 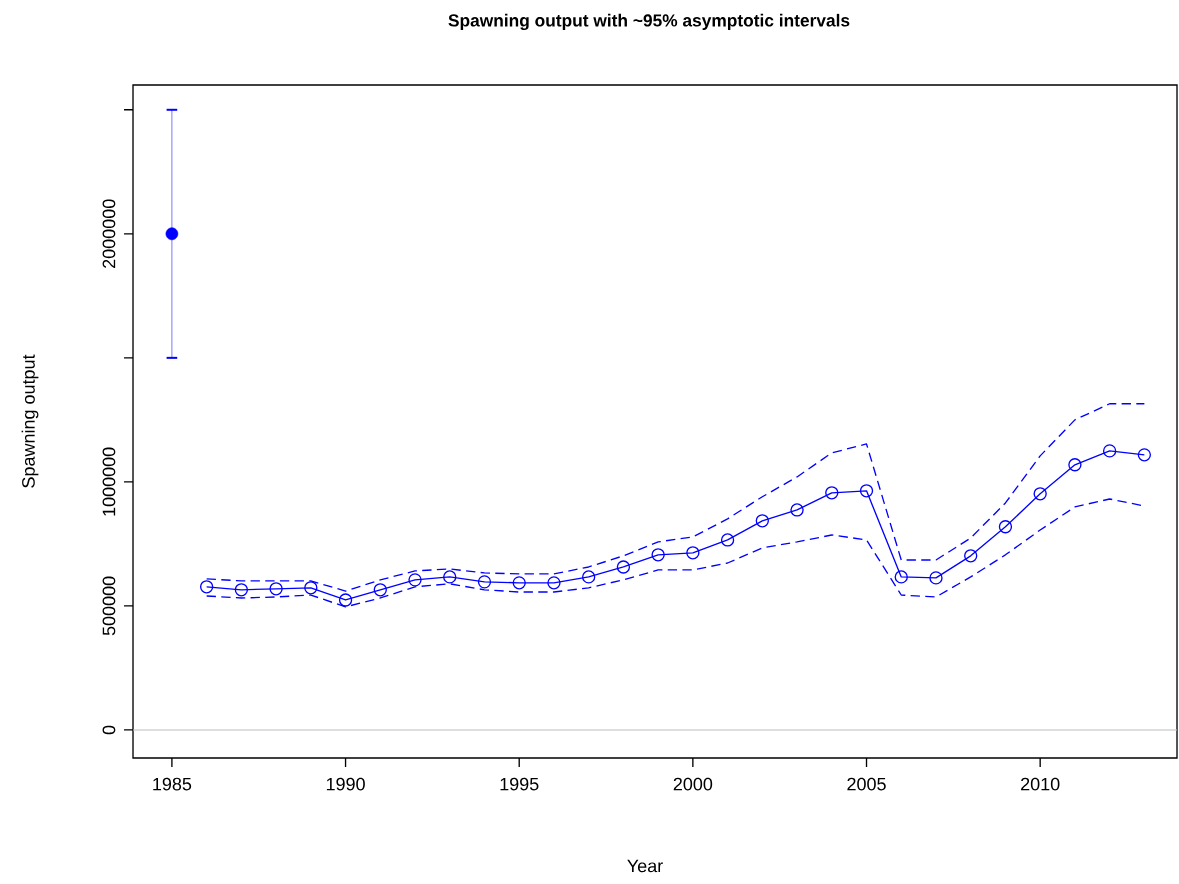 I want to click on y-axis-title: Spawning output, so click(x=30, y=421).